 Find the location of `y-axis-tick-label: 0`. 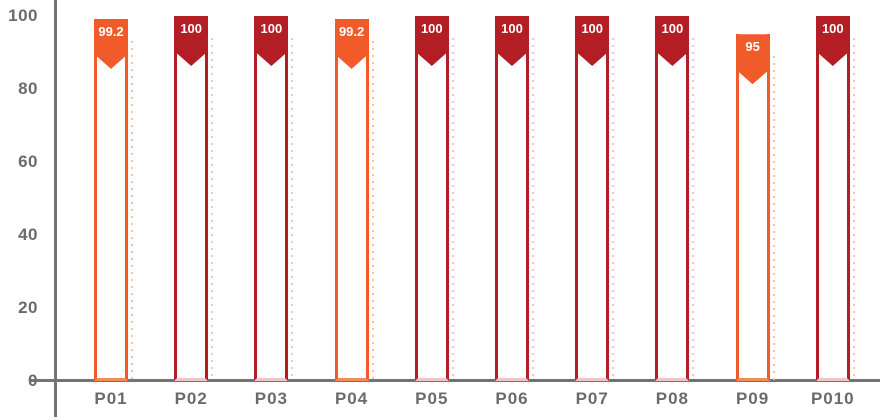

y-axis-tick-label: 0 is located at coordinates (33, 380).